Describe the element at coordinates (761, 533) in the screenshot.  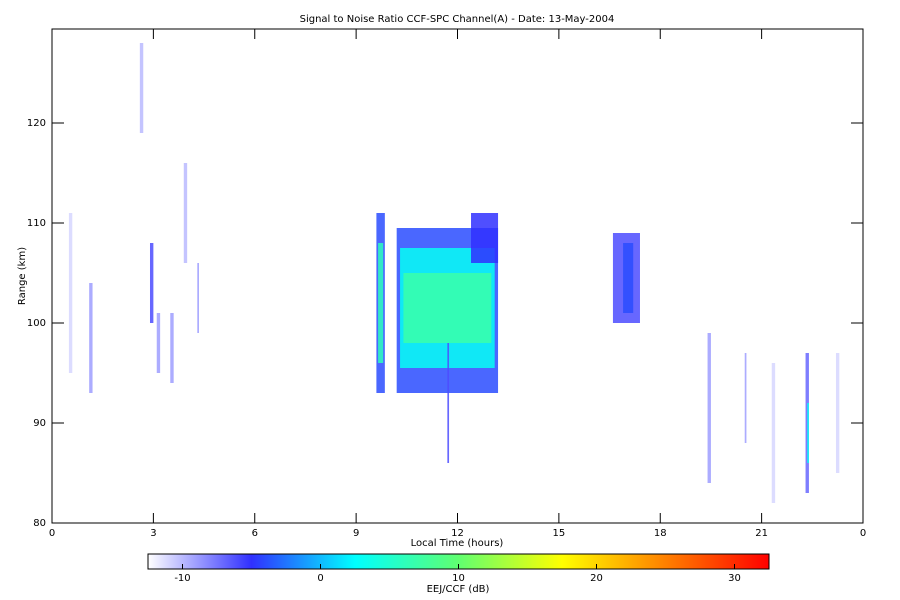
I see `x-tick-label: 21` at that location.